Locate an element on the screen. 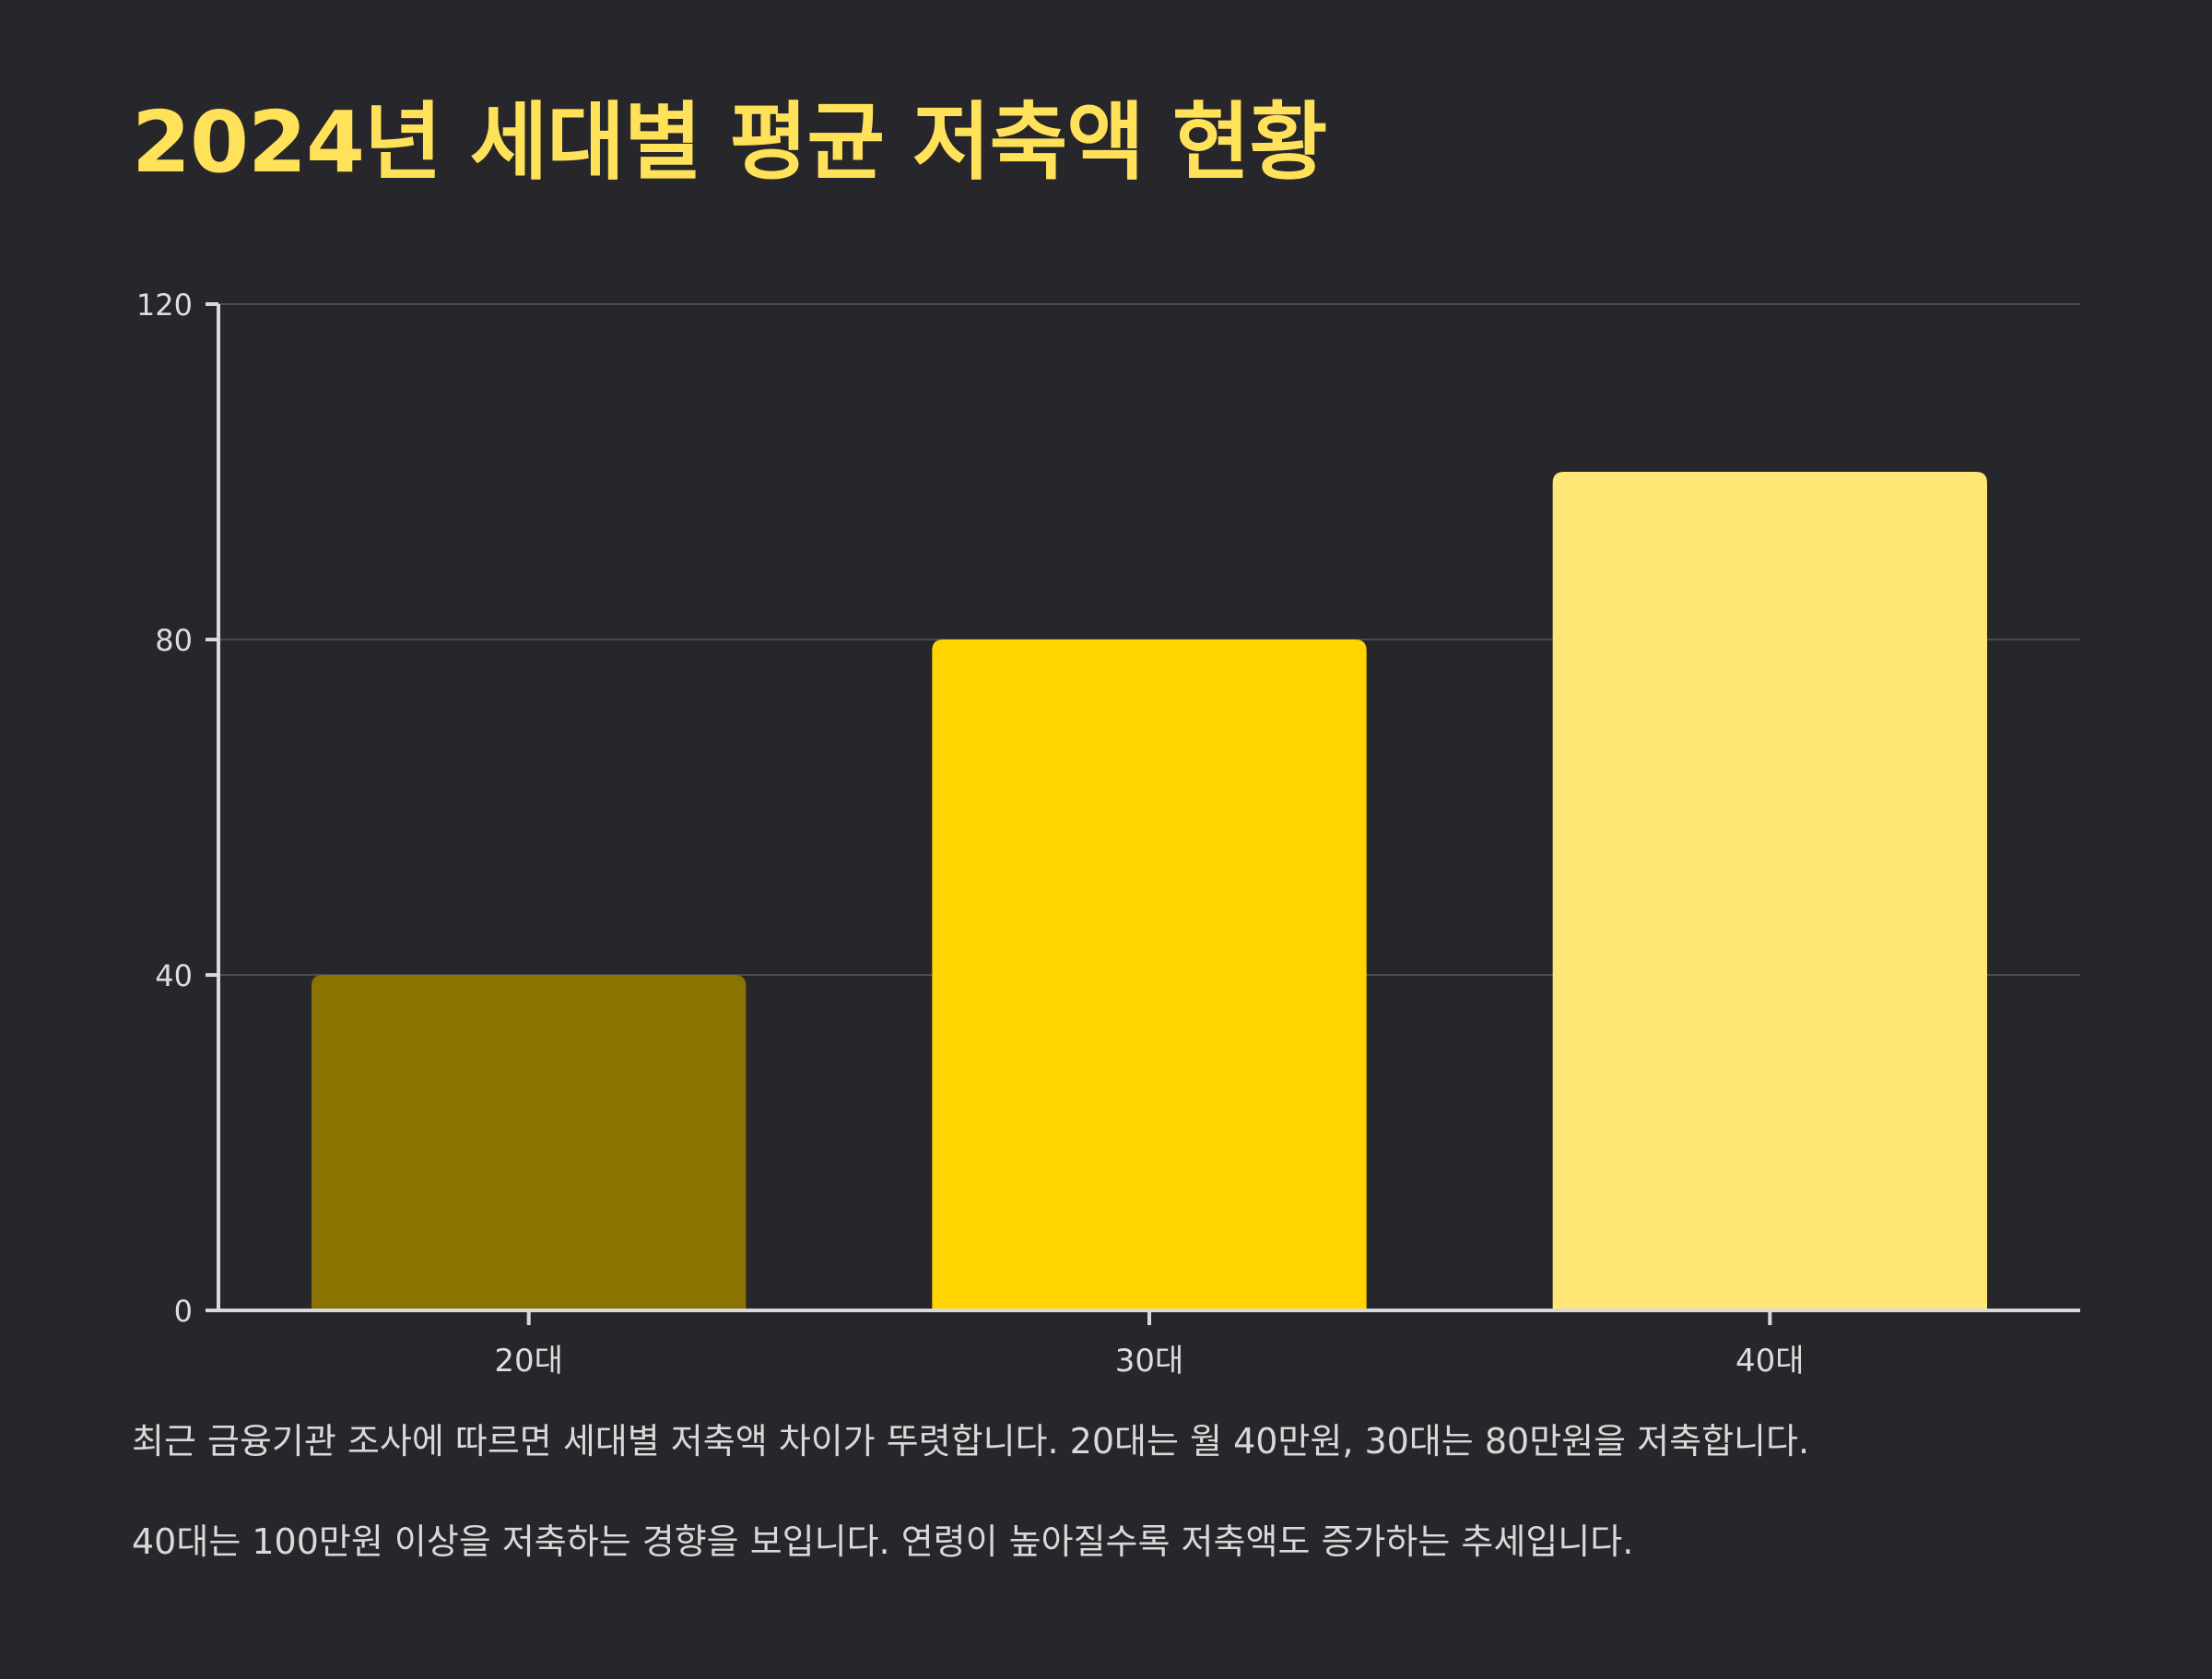 This screenshot has height=1679, width=2212. x-ticks: 20대 30대 40대 is located at coordinates (1149, 1345).